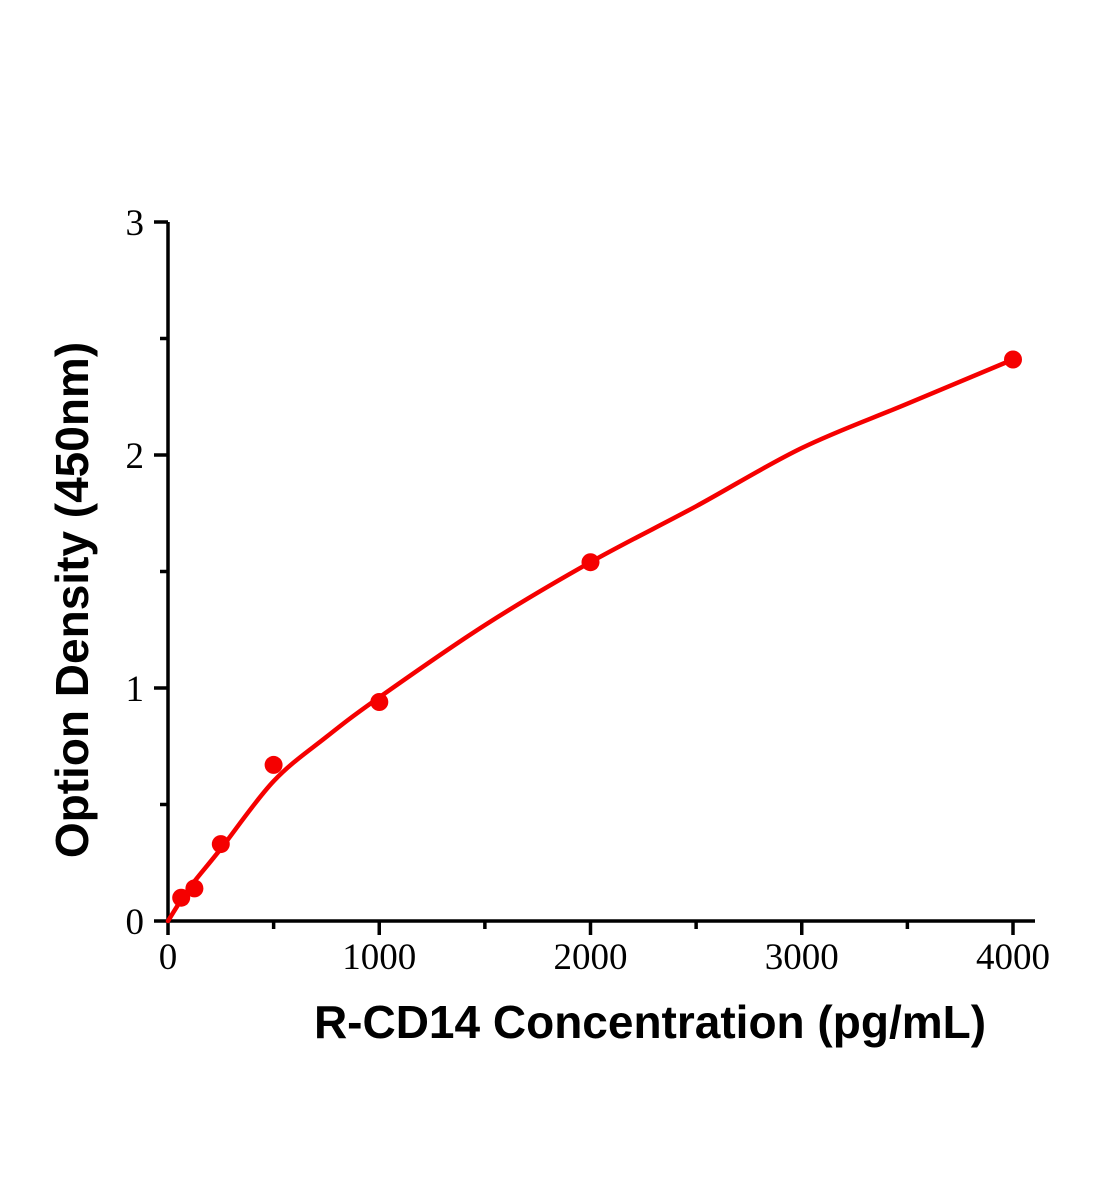 The width and height of the screenshot is (1104, 1200). I want to click on y-tick-label: 2, so click(135, 456).